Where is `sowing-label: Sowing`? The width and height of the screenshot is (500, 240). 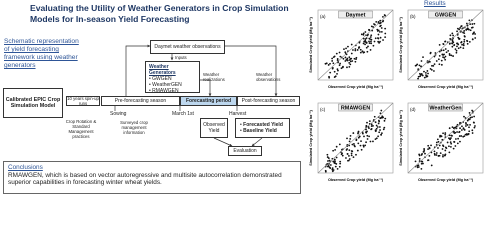
sowing-label: Sowing is located at coordinates (118, 114).